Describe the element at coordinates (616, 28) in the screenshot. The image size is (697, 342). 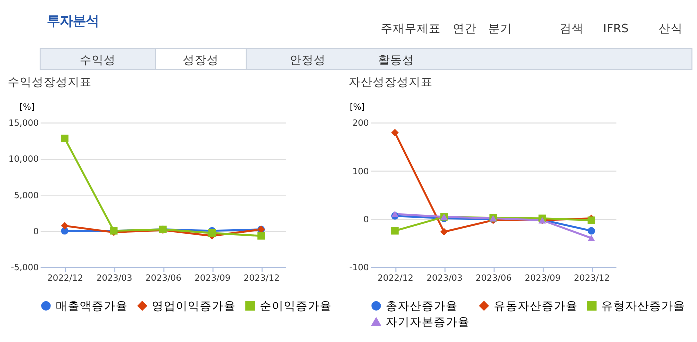
I see `text: IFRS` at that location.